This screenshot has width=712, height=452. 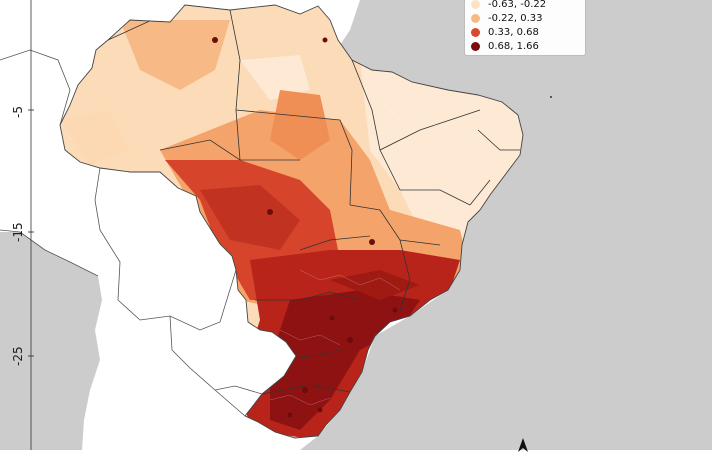 What do you see at coordinates (517, 5) in the screenshot?
I see `legend-label: -0.63, -0.22` at bounding box center [517, 5].